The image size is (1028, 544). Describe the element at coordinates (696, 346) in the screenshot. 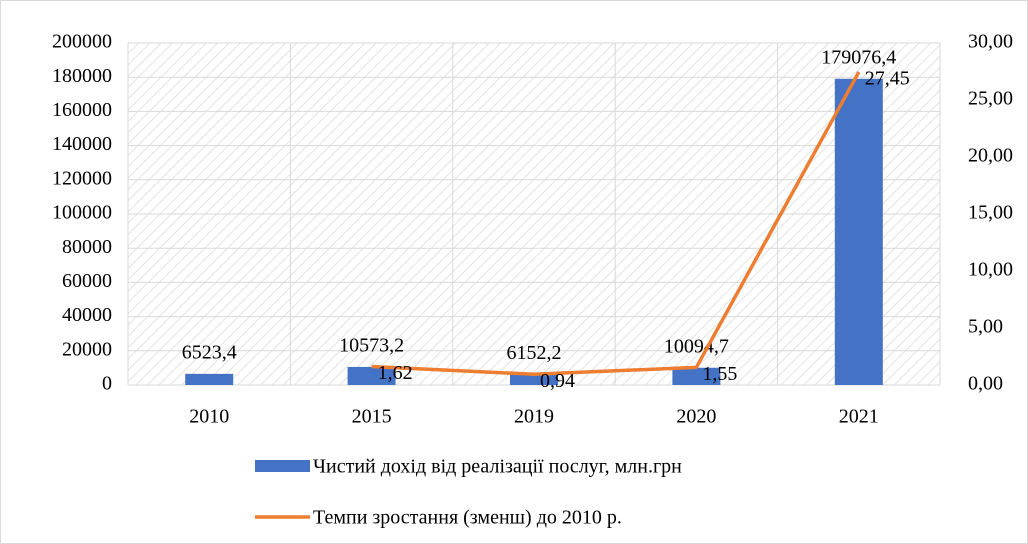

I see `data-label: 10094,7` at that location.